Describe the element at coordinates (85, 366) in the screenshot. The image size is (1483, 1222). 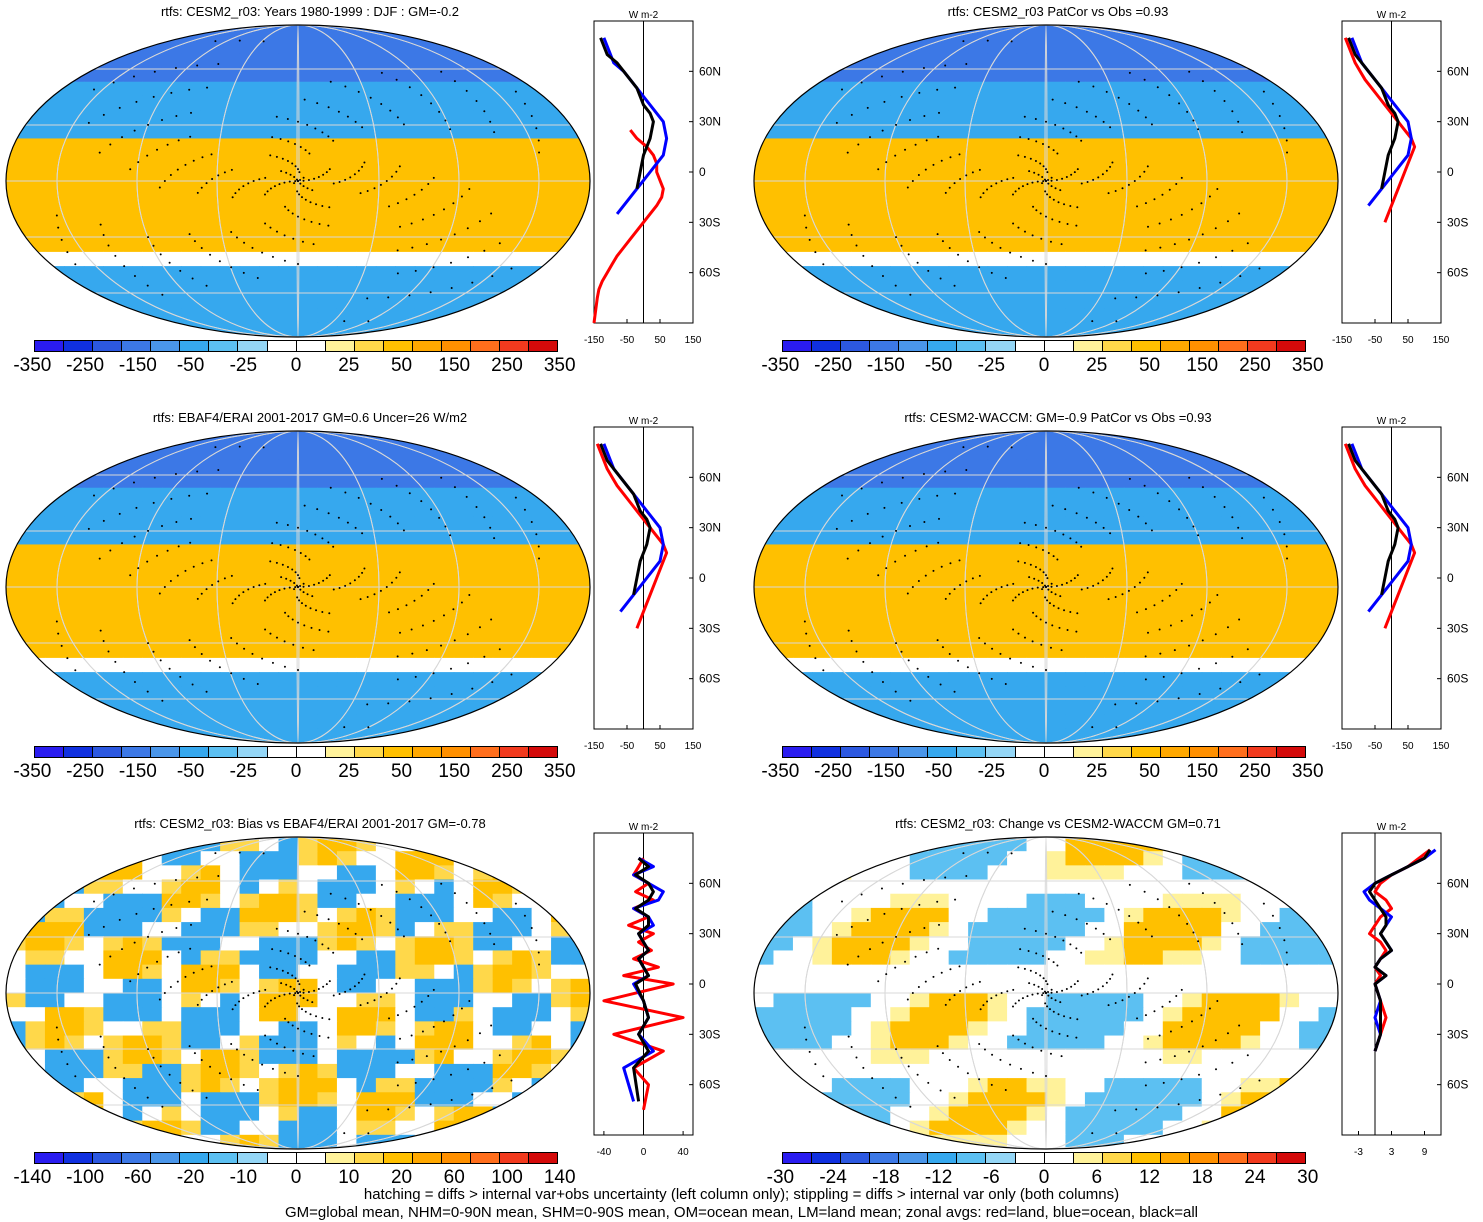
I see `colorbar-label: -250` at that location.